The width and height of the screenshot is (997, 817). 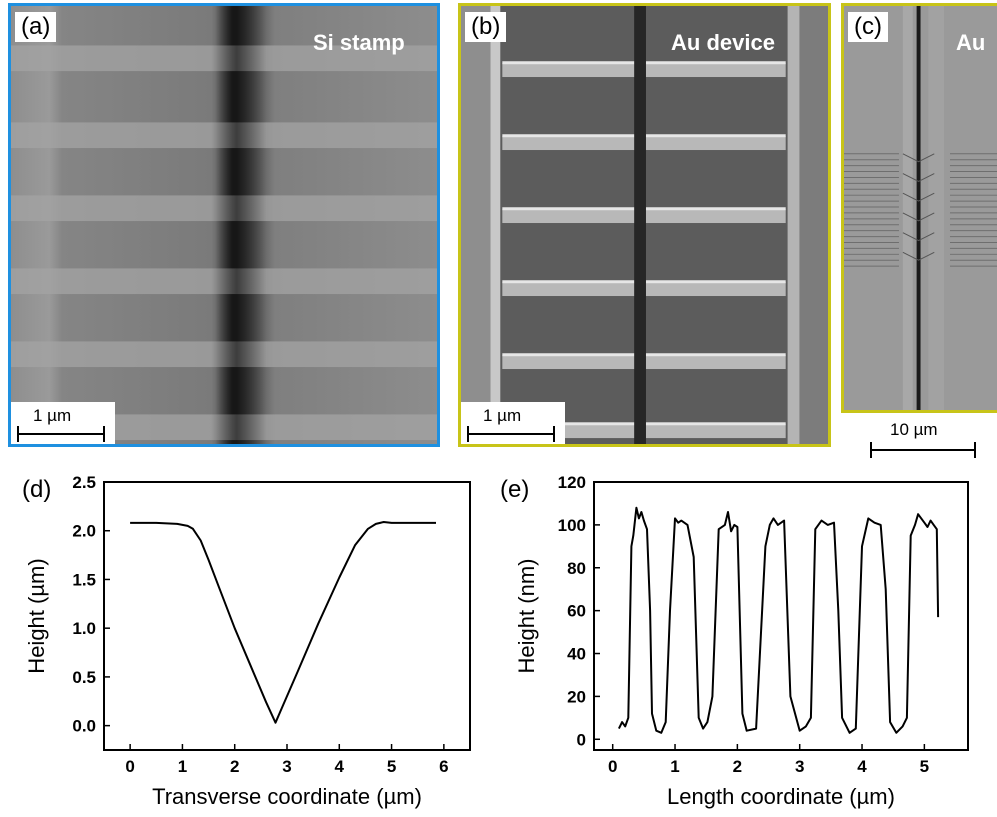 I want to click on scalebar-a: 1 µm, so click(x=63, y=423).